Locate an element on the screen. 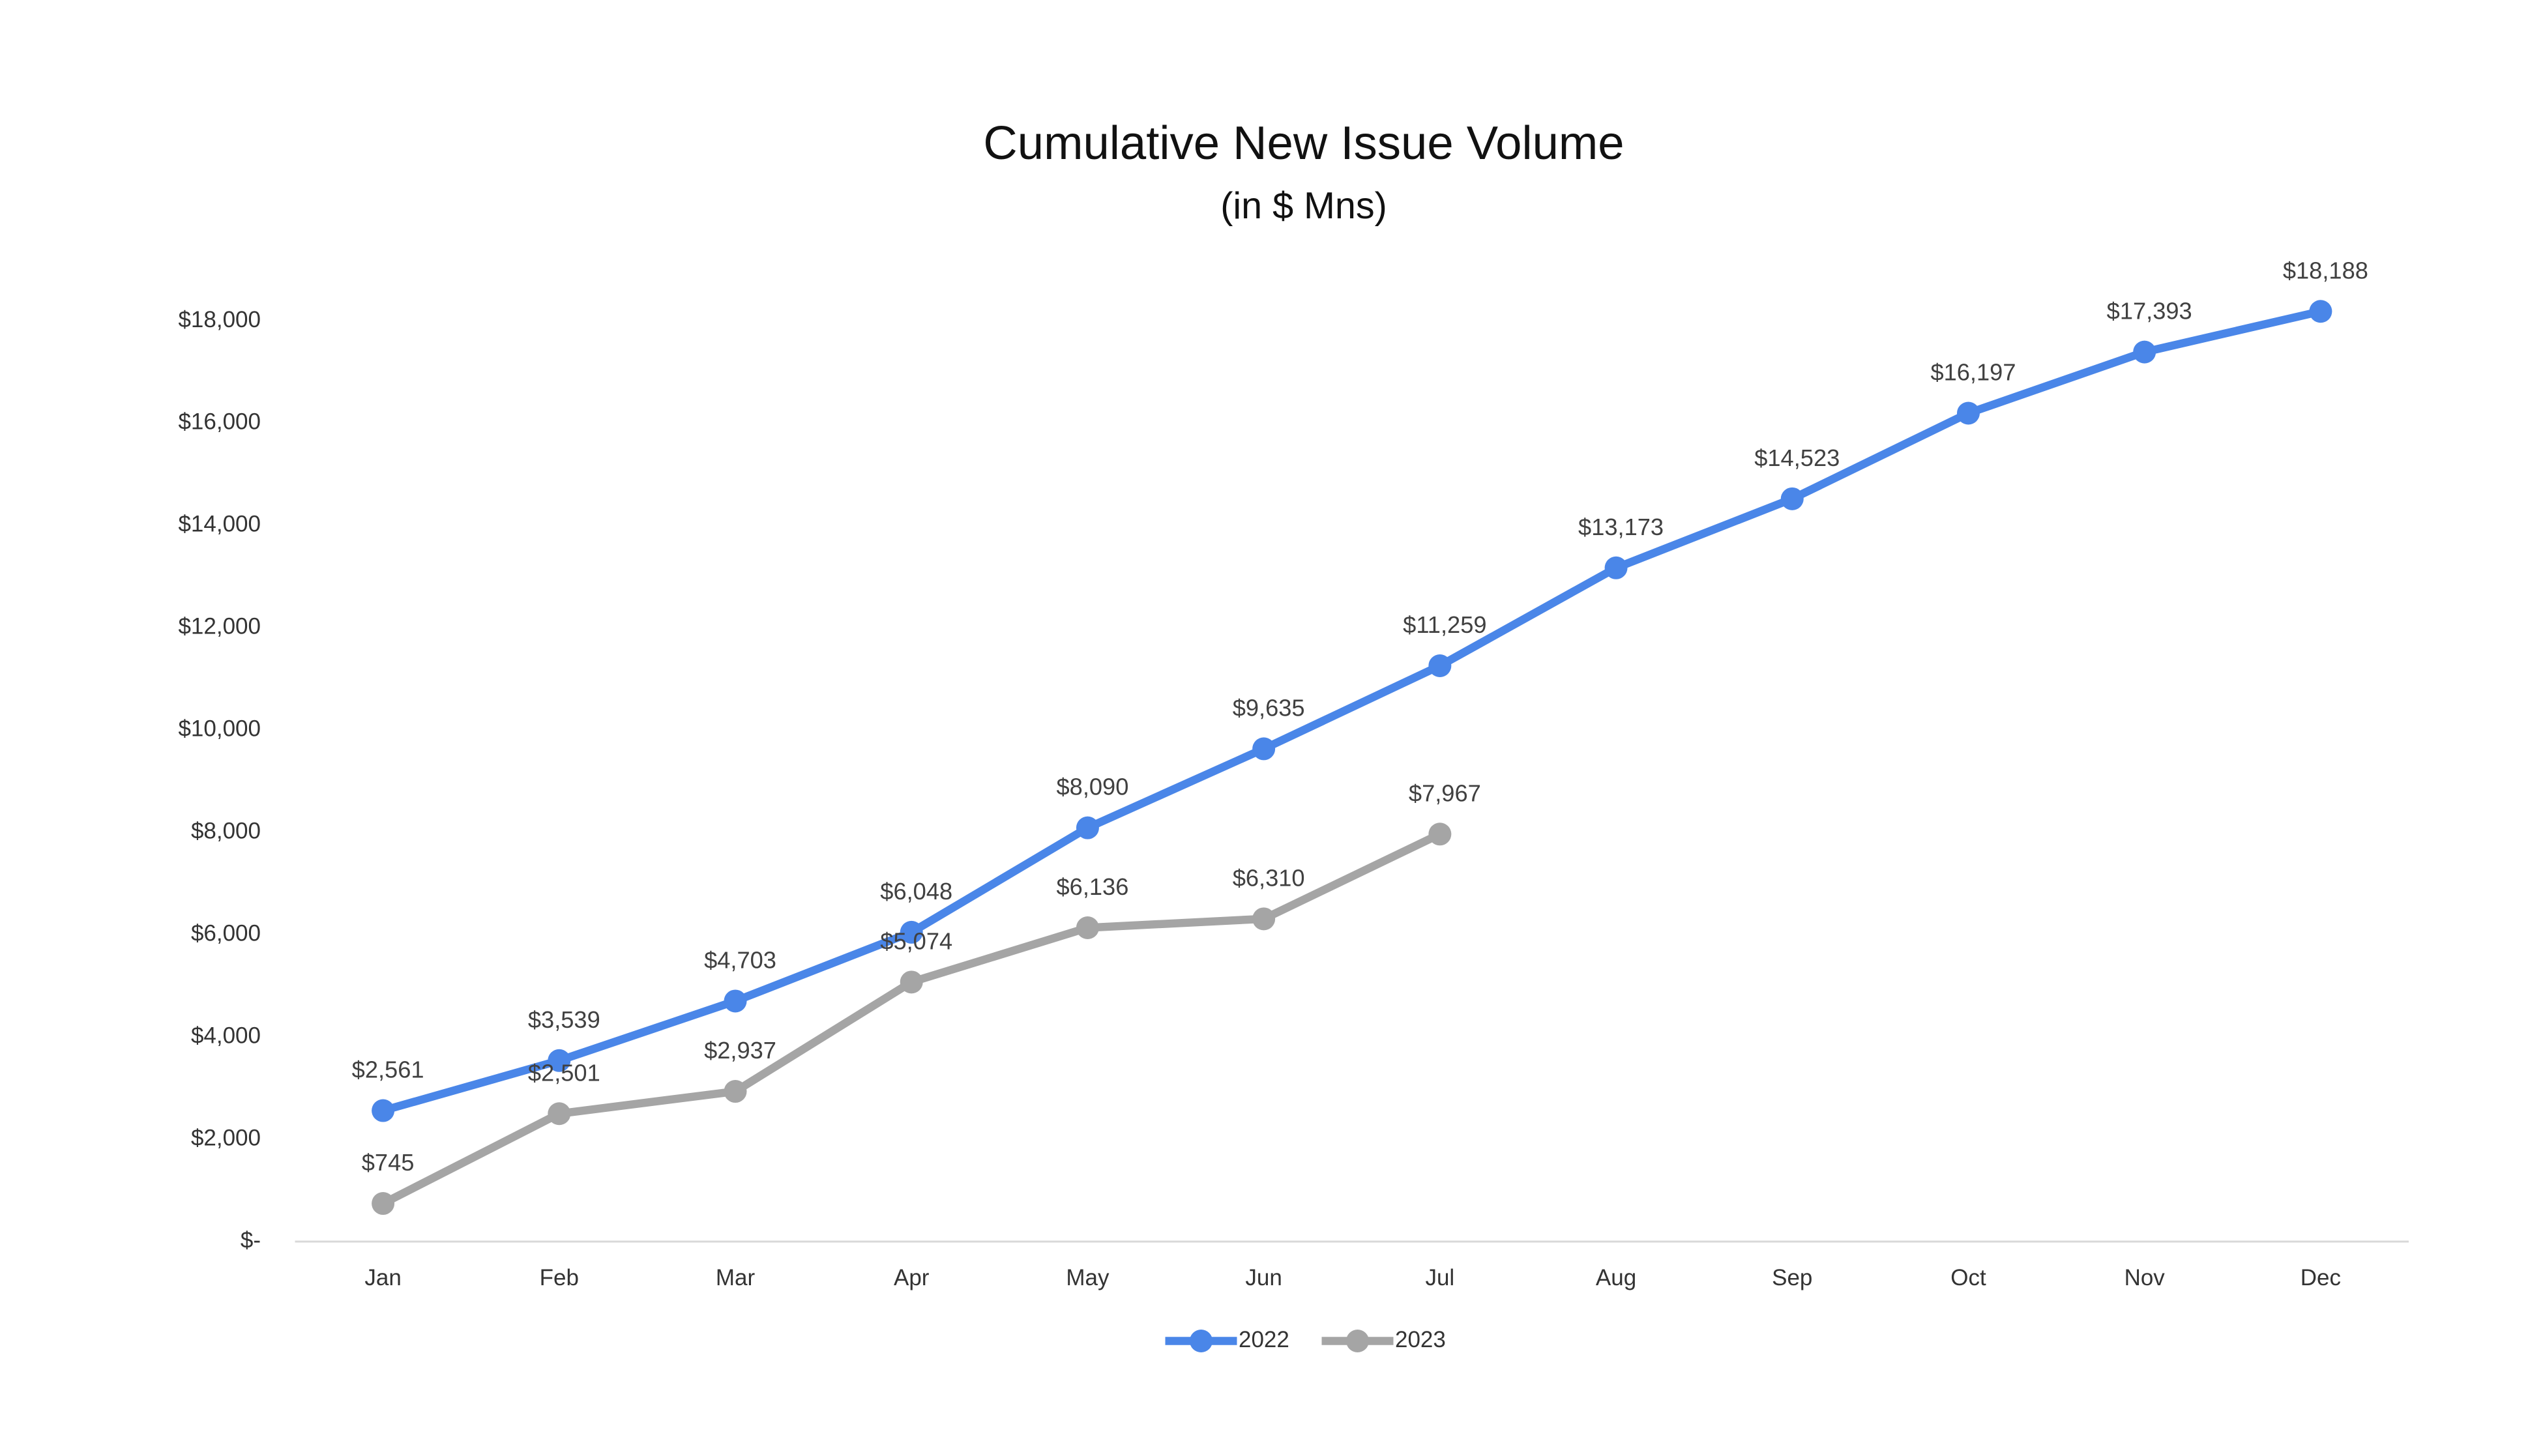  data-label: $2,501 is located at coordinates (564, 1073).